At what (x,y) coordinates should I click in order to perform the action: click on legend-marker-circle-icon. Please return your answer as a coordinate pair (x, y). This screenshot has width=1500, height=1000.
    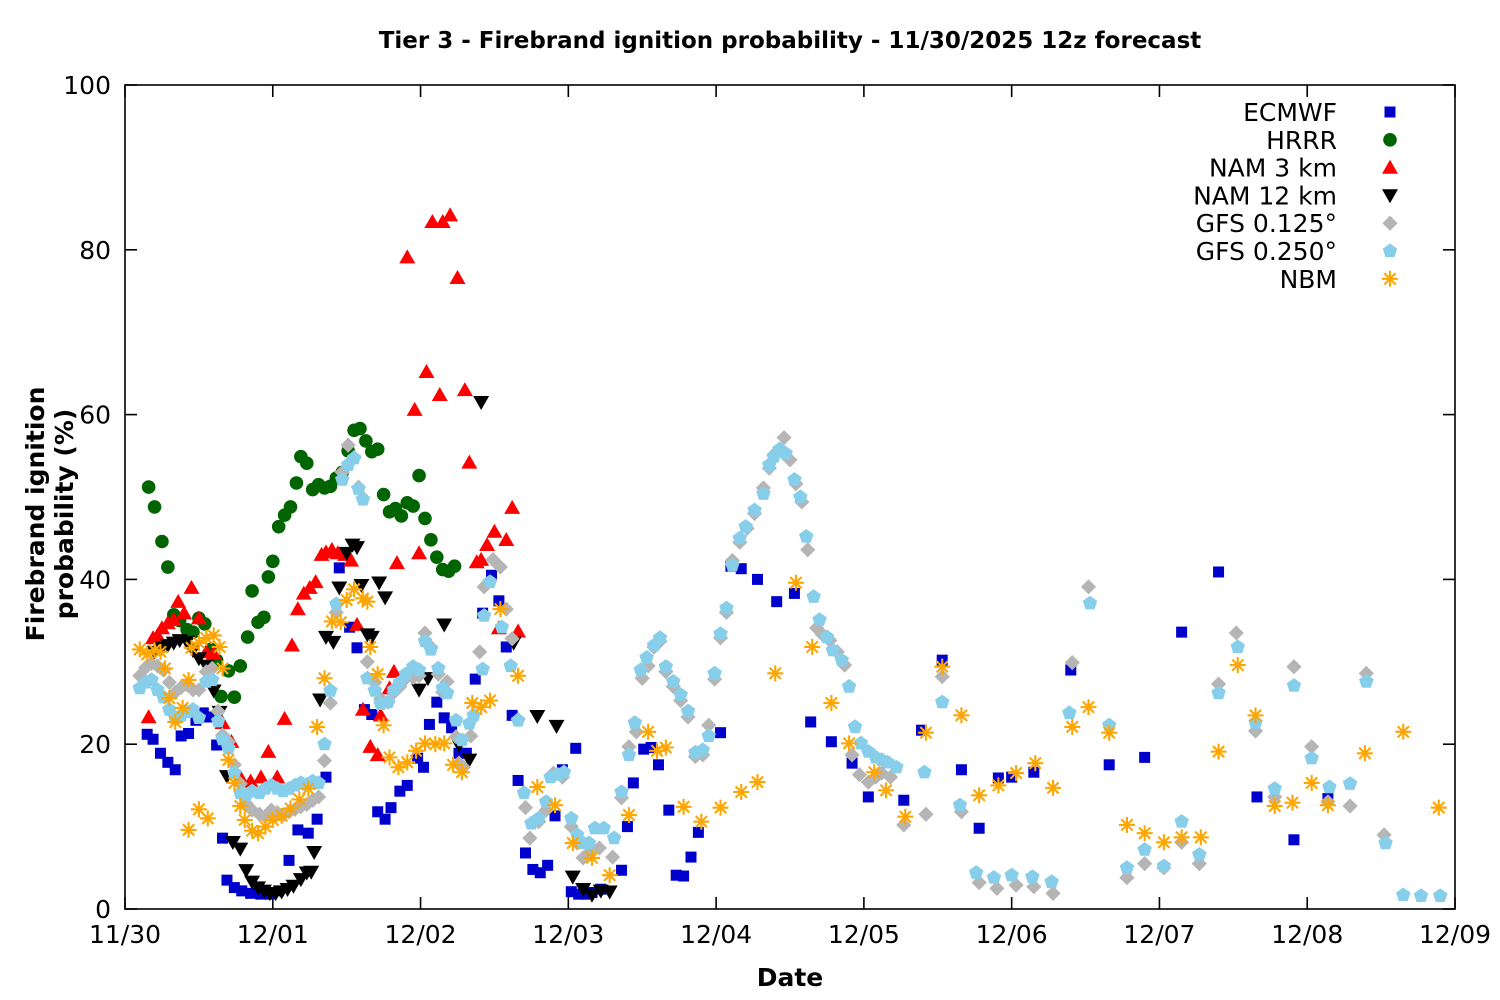
    Looking at the image, I should click on (1390, 140).